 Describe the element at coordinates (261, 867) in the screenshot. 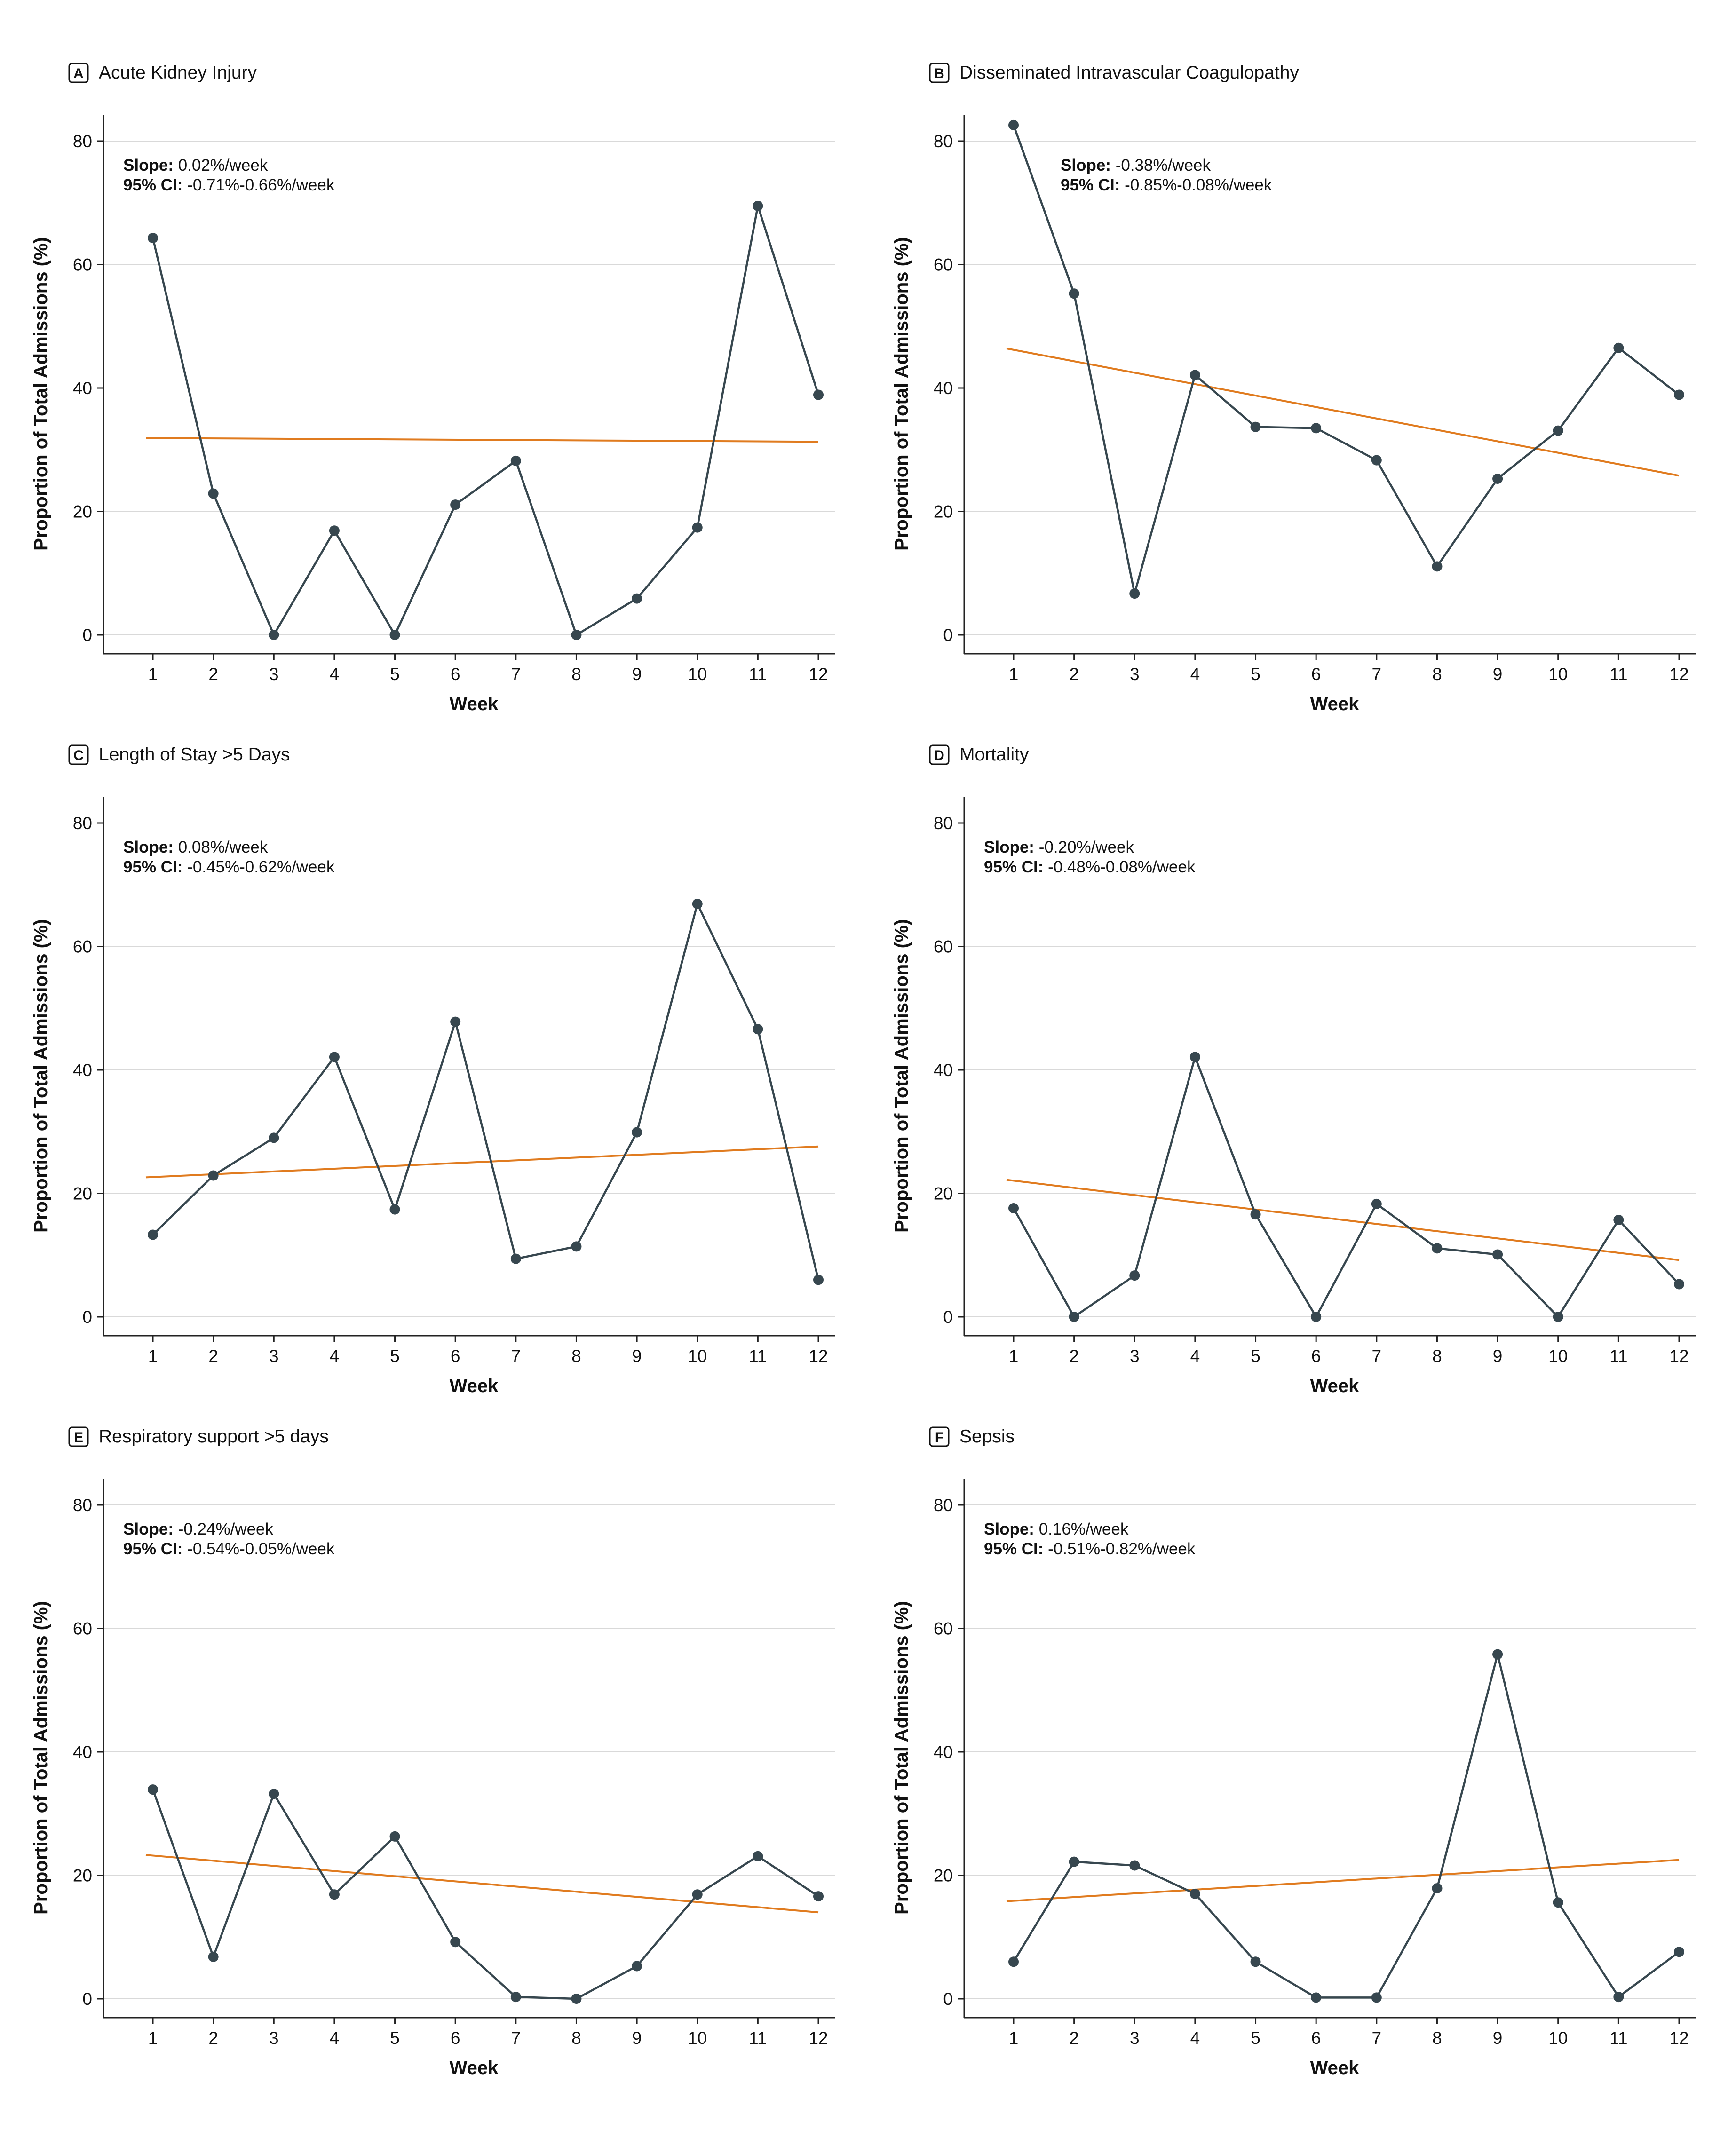

I see `ci-value: -0.45%-0.62%/week` at that location.